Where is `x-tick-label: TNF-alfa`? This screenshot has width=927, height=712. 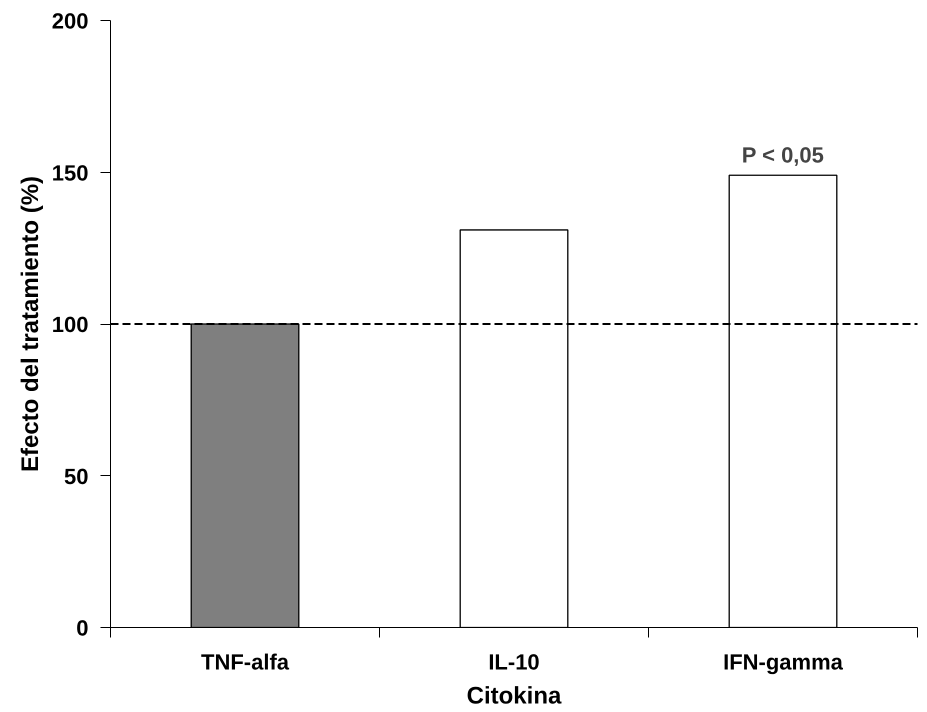
x-tick-label: TNF-alfa is located at coordinates (245, 662).